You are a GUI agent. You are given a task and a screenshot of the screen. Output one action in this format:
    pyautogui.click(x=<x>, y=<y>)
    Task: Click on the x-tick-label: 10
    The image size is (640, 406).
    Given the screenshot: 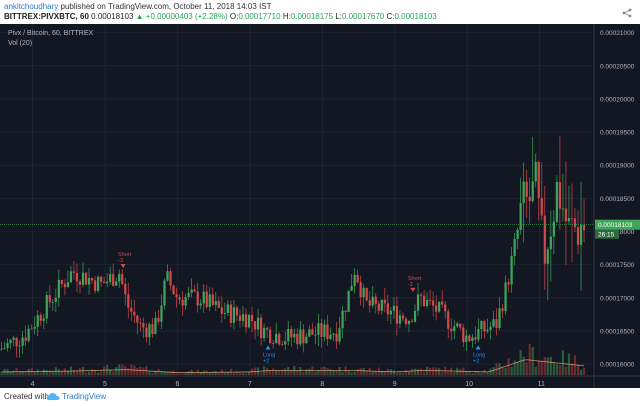 What is the action you would take?
    pyautogui.click(x=469, y=384)
    